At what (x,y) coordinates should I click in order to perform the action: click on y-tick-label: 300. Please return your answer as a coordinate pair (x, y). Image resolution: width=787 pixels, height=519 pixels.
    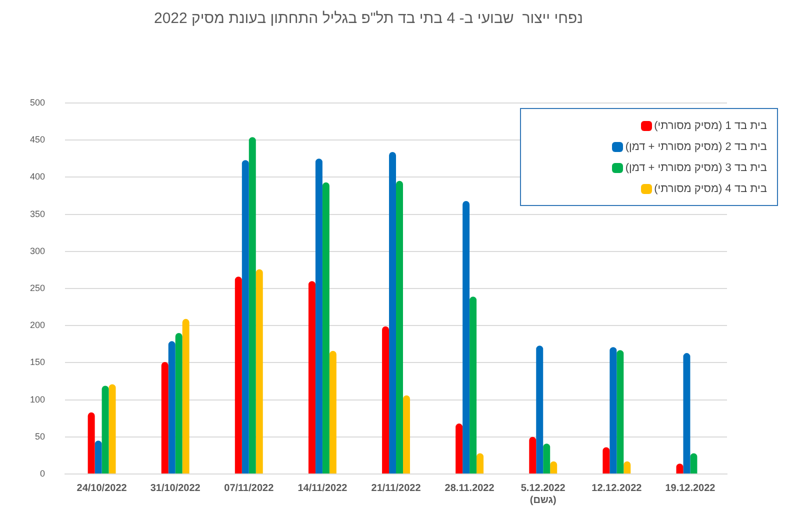
    Looking at the image, I should click on (38, 251).